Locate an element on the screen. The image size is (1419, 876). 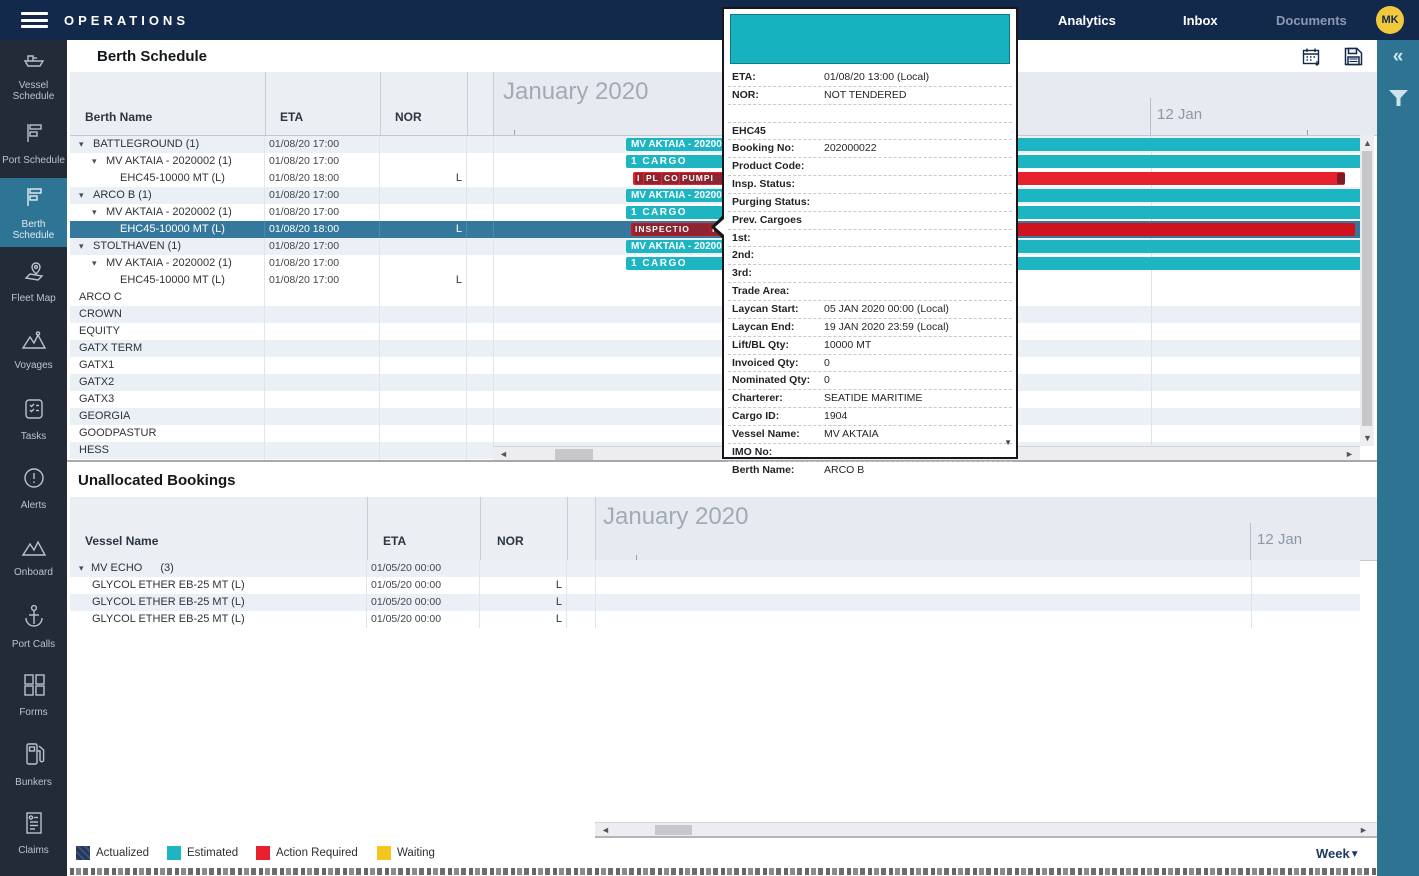
berth-row: EQUITY is located at coordinates (715, 331).